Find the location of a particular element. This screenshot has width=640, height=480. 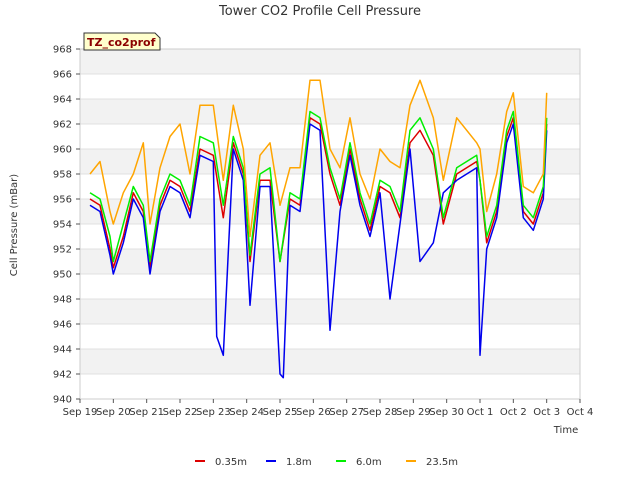

y-tick-label: 954 is located at coordinates (62, 225).